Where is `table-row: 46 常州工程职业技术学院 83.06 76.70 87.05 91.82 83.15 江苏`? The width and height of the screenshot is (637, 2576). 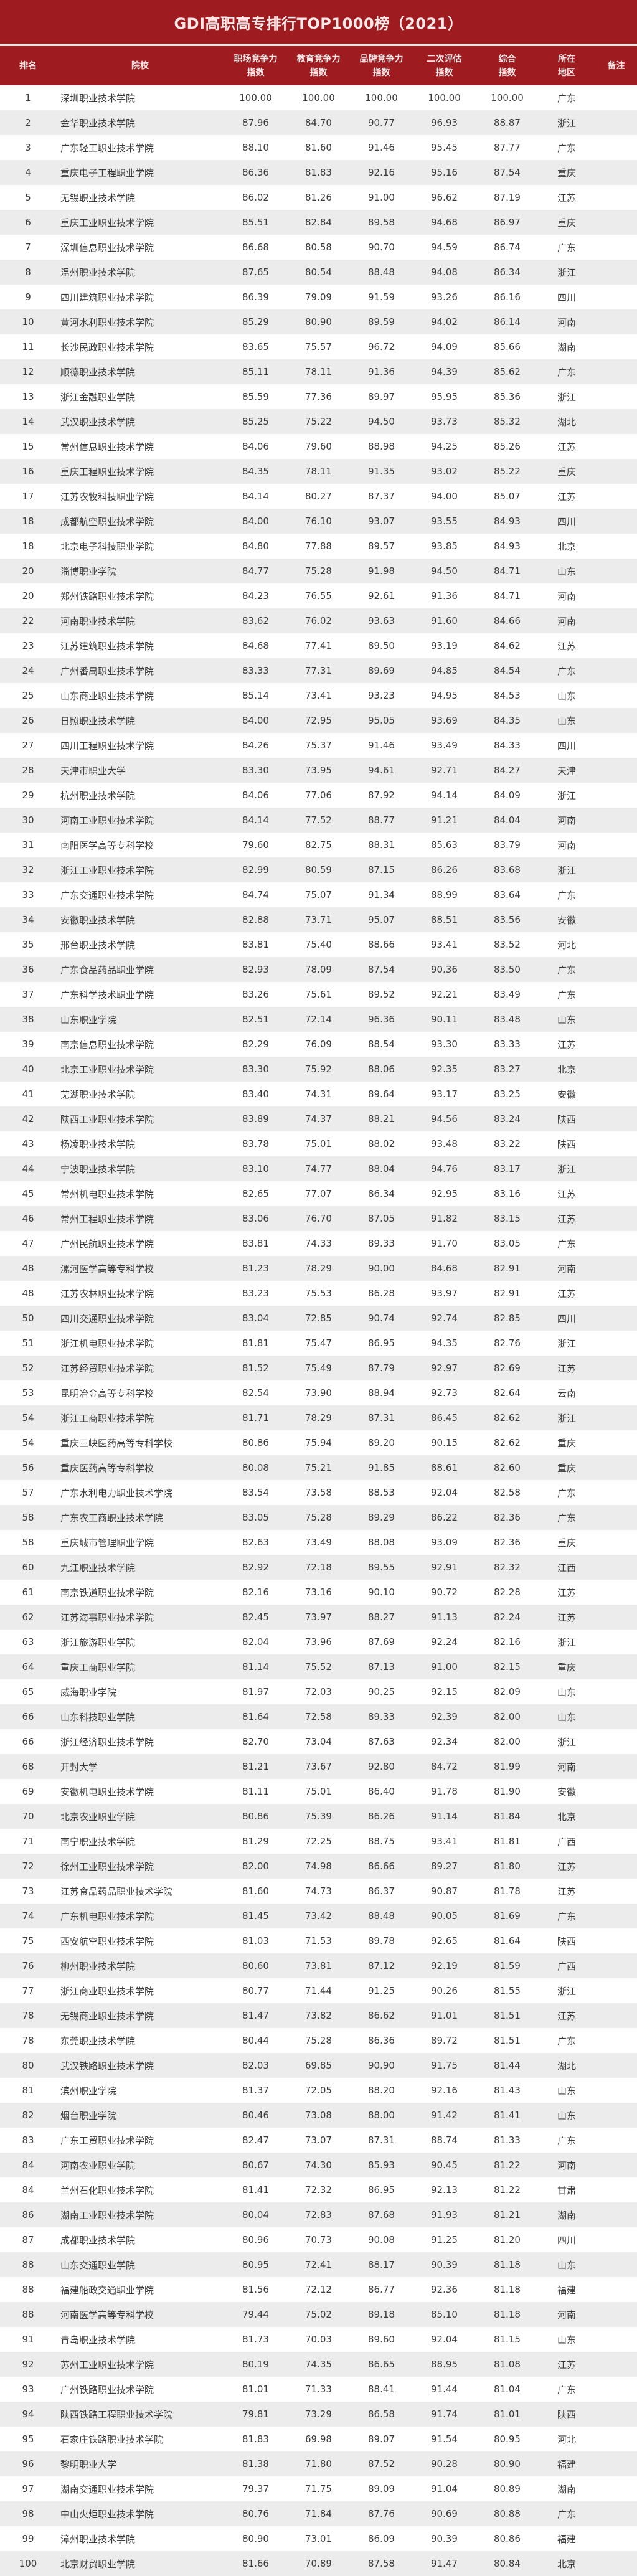 table-row: 46 常州工程职业技术学院 83.06 76.70 87.05 91.82 83.15 江苏 is located at coordinates (318, 1218).